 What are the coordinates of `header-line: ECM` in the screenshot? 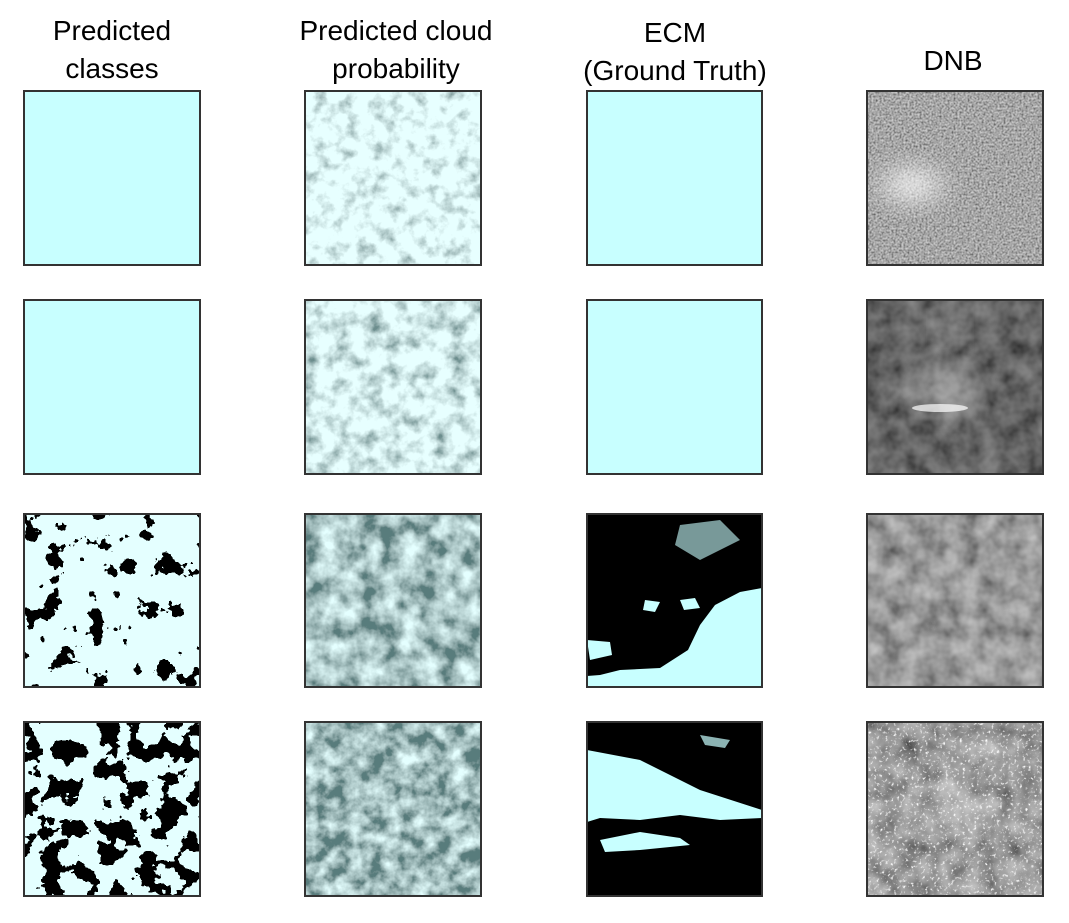 It's located at (675, 32).